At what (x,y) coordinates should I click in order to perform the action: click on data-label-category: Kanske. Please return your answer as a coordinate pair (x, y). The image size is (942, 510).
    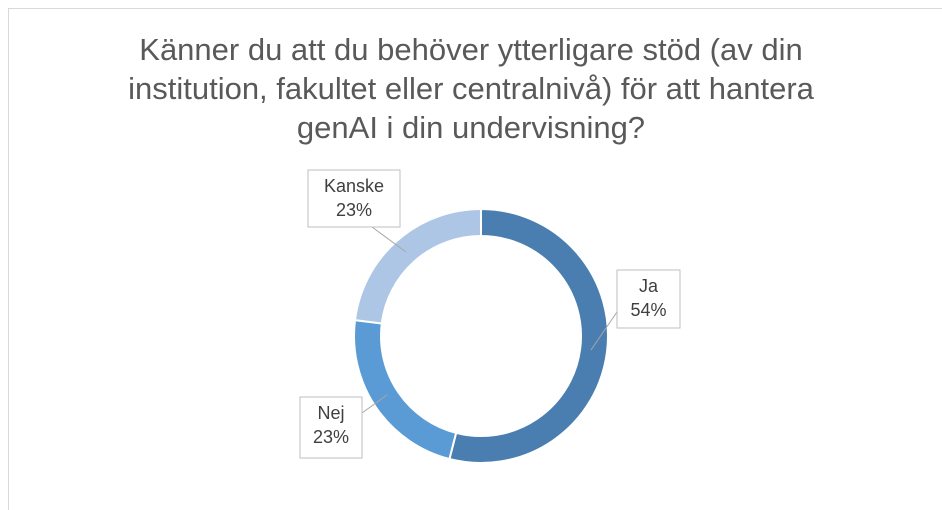
    Looking at the image, I should click on (354, 186).